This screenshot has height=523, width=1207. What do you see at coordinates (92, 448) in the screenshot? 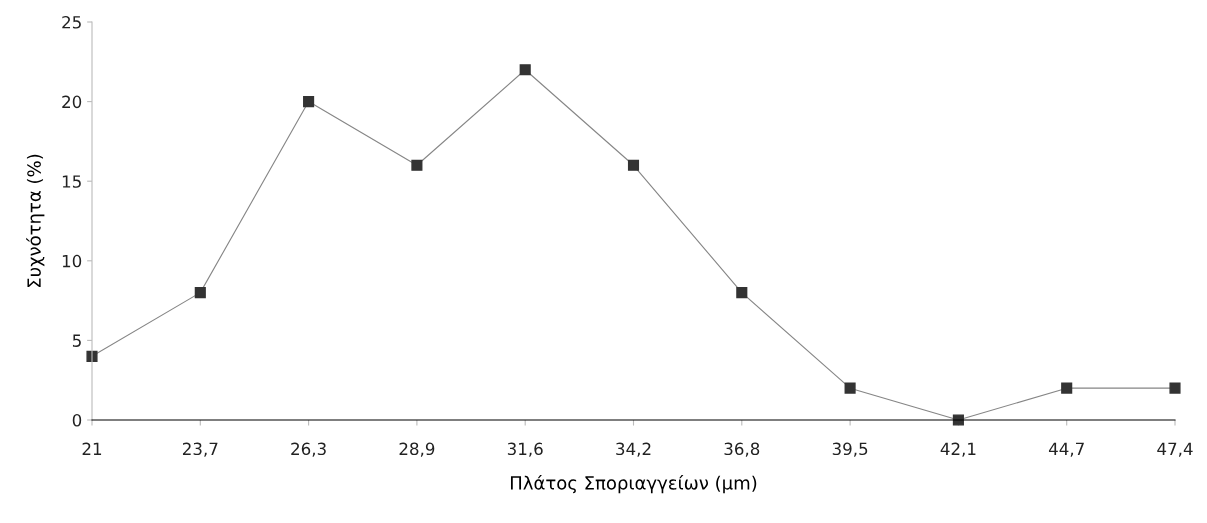
I see `x-tick-label: 21` at bounding box center [92, 448].